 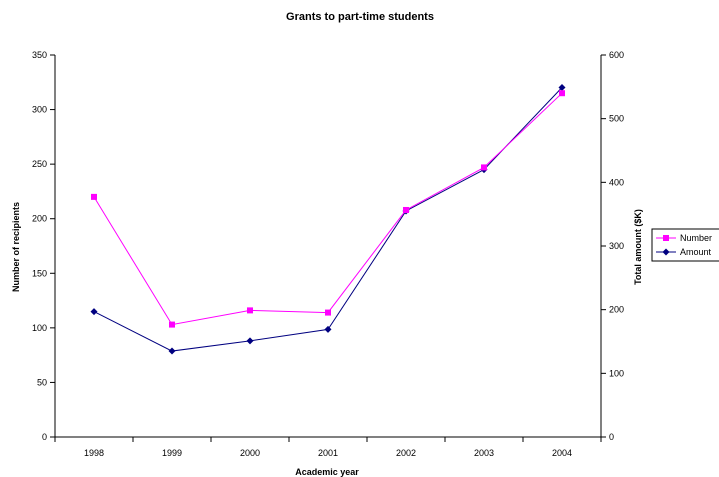 What do you see at coordinates (484, 453) in the screenshot?
I see `x-tick-label: 2003` at bounding box center [484, 453].